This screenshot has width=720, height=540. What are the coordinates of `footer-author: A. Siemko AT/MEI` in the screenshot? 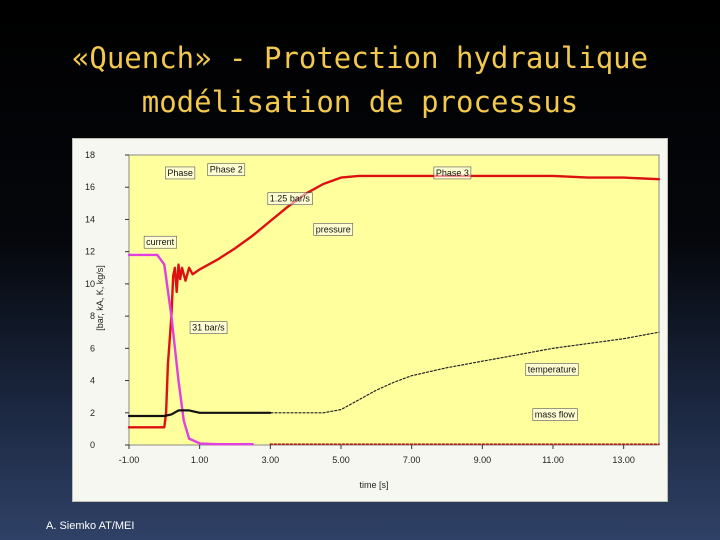 It's located at (90, 526).